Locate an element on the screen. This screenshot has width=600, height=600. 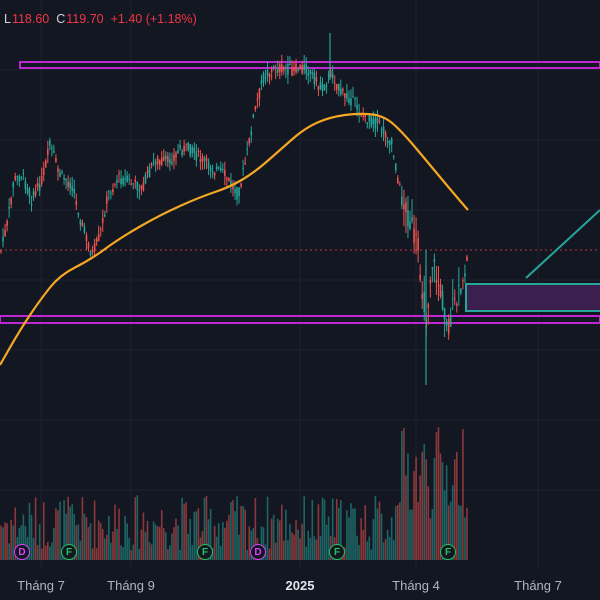
target-rectangle is located at coordinates (532, 297).